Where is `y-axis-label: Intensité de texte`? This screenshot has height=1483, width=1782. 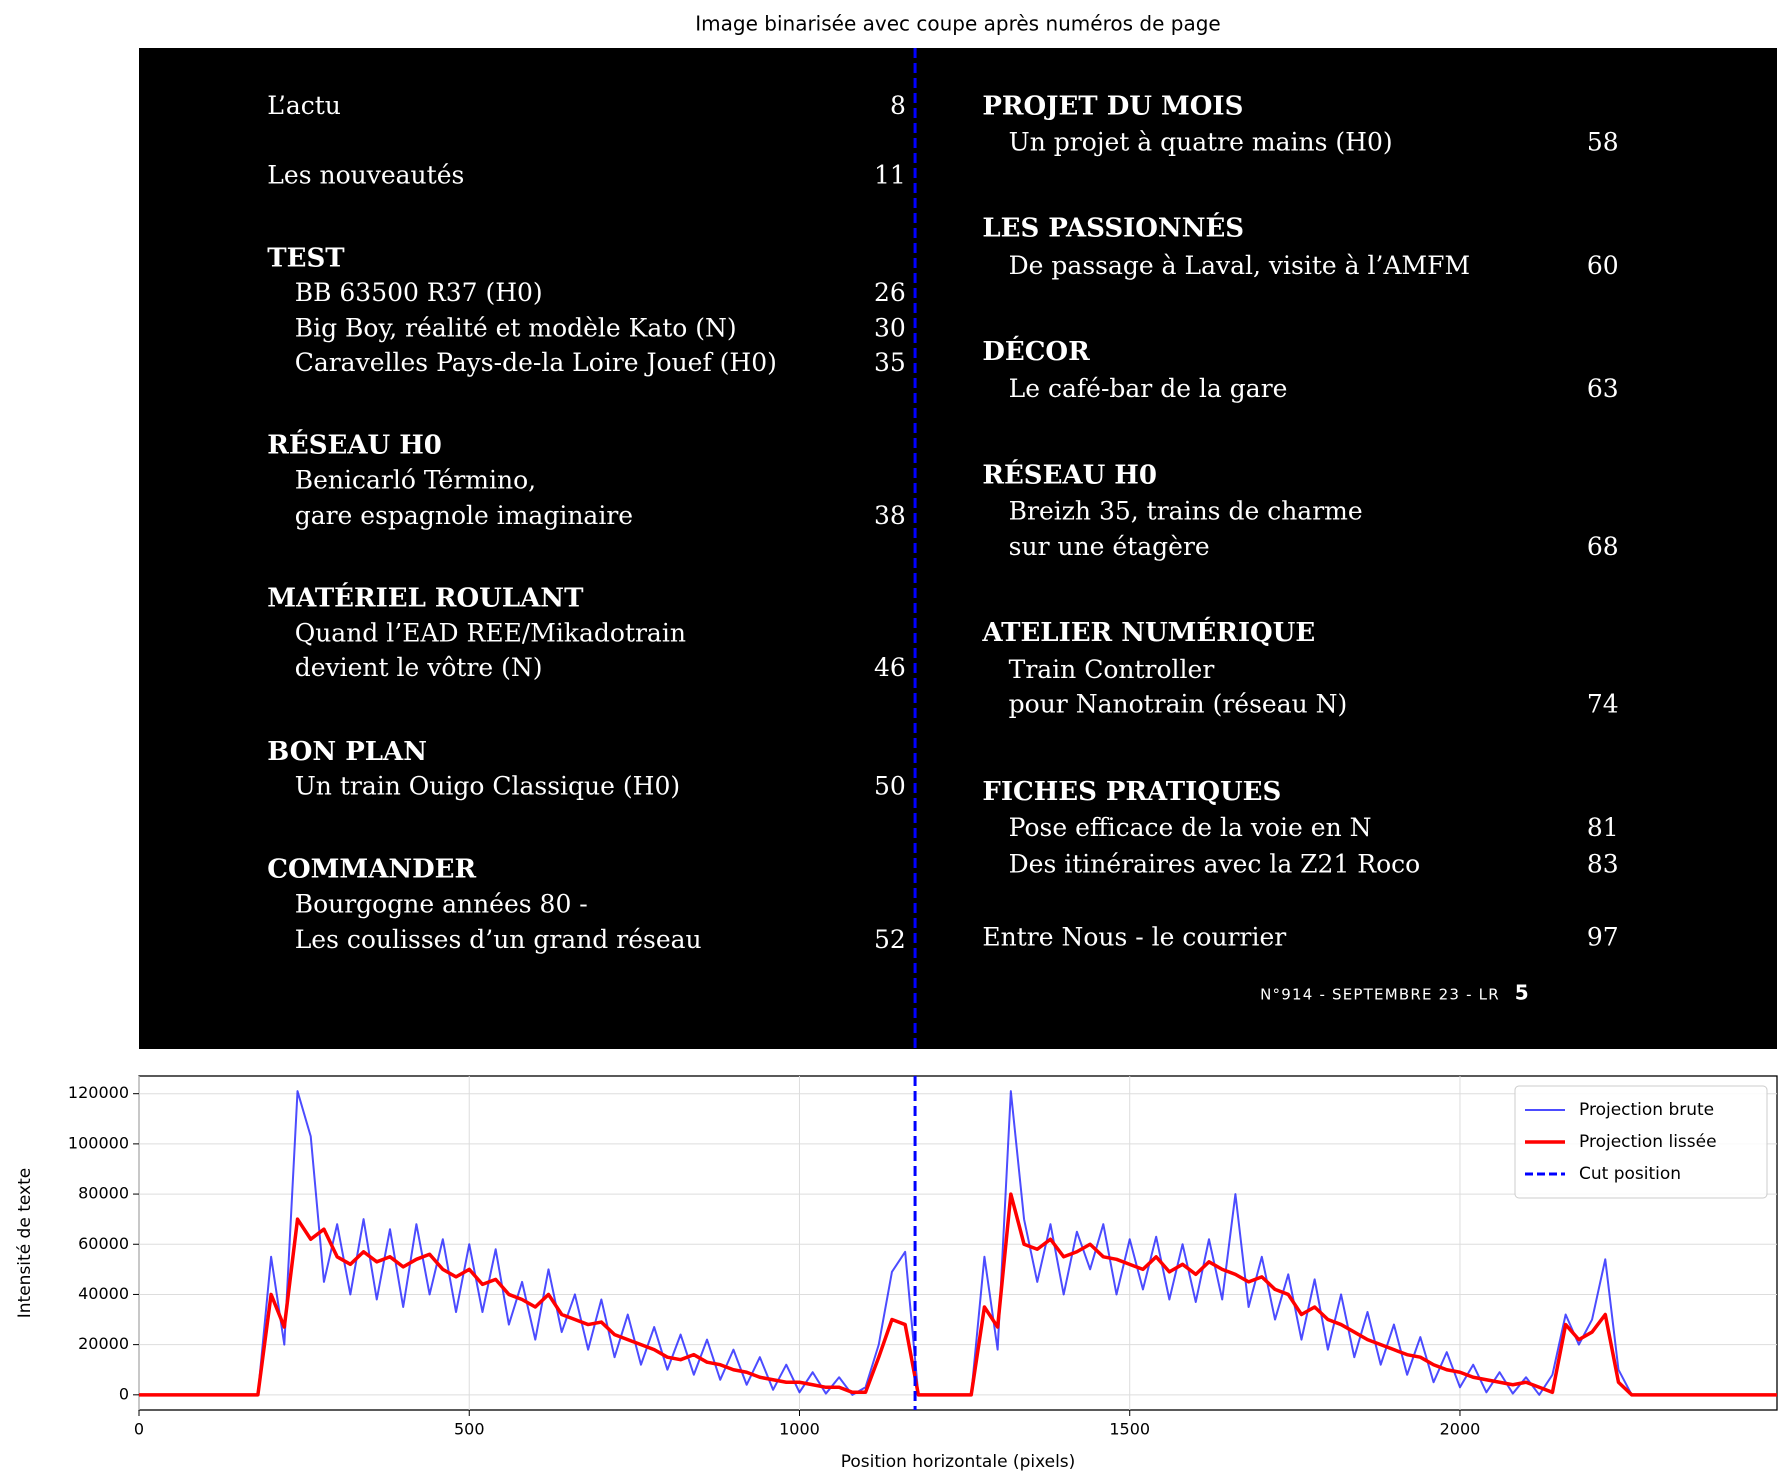 y-axis-label: Intensité de texte is located at coordinates (25, 1243).